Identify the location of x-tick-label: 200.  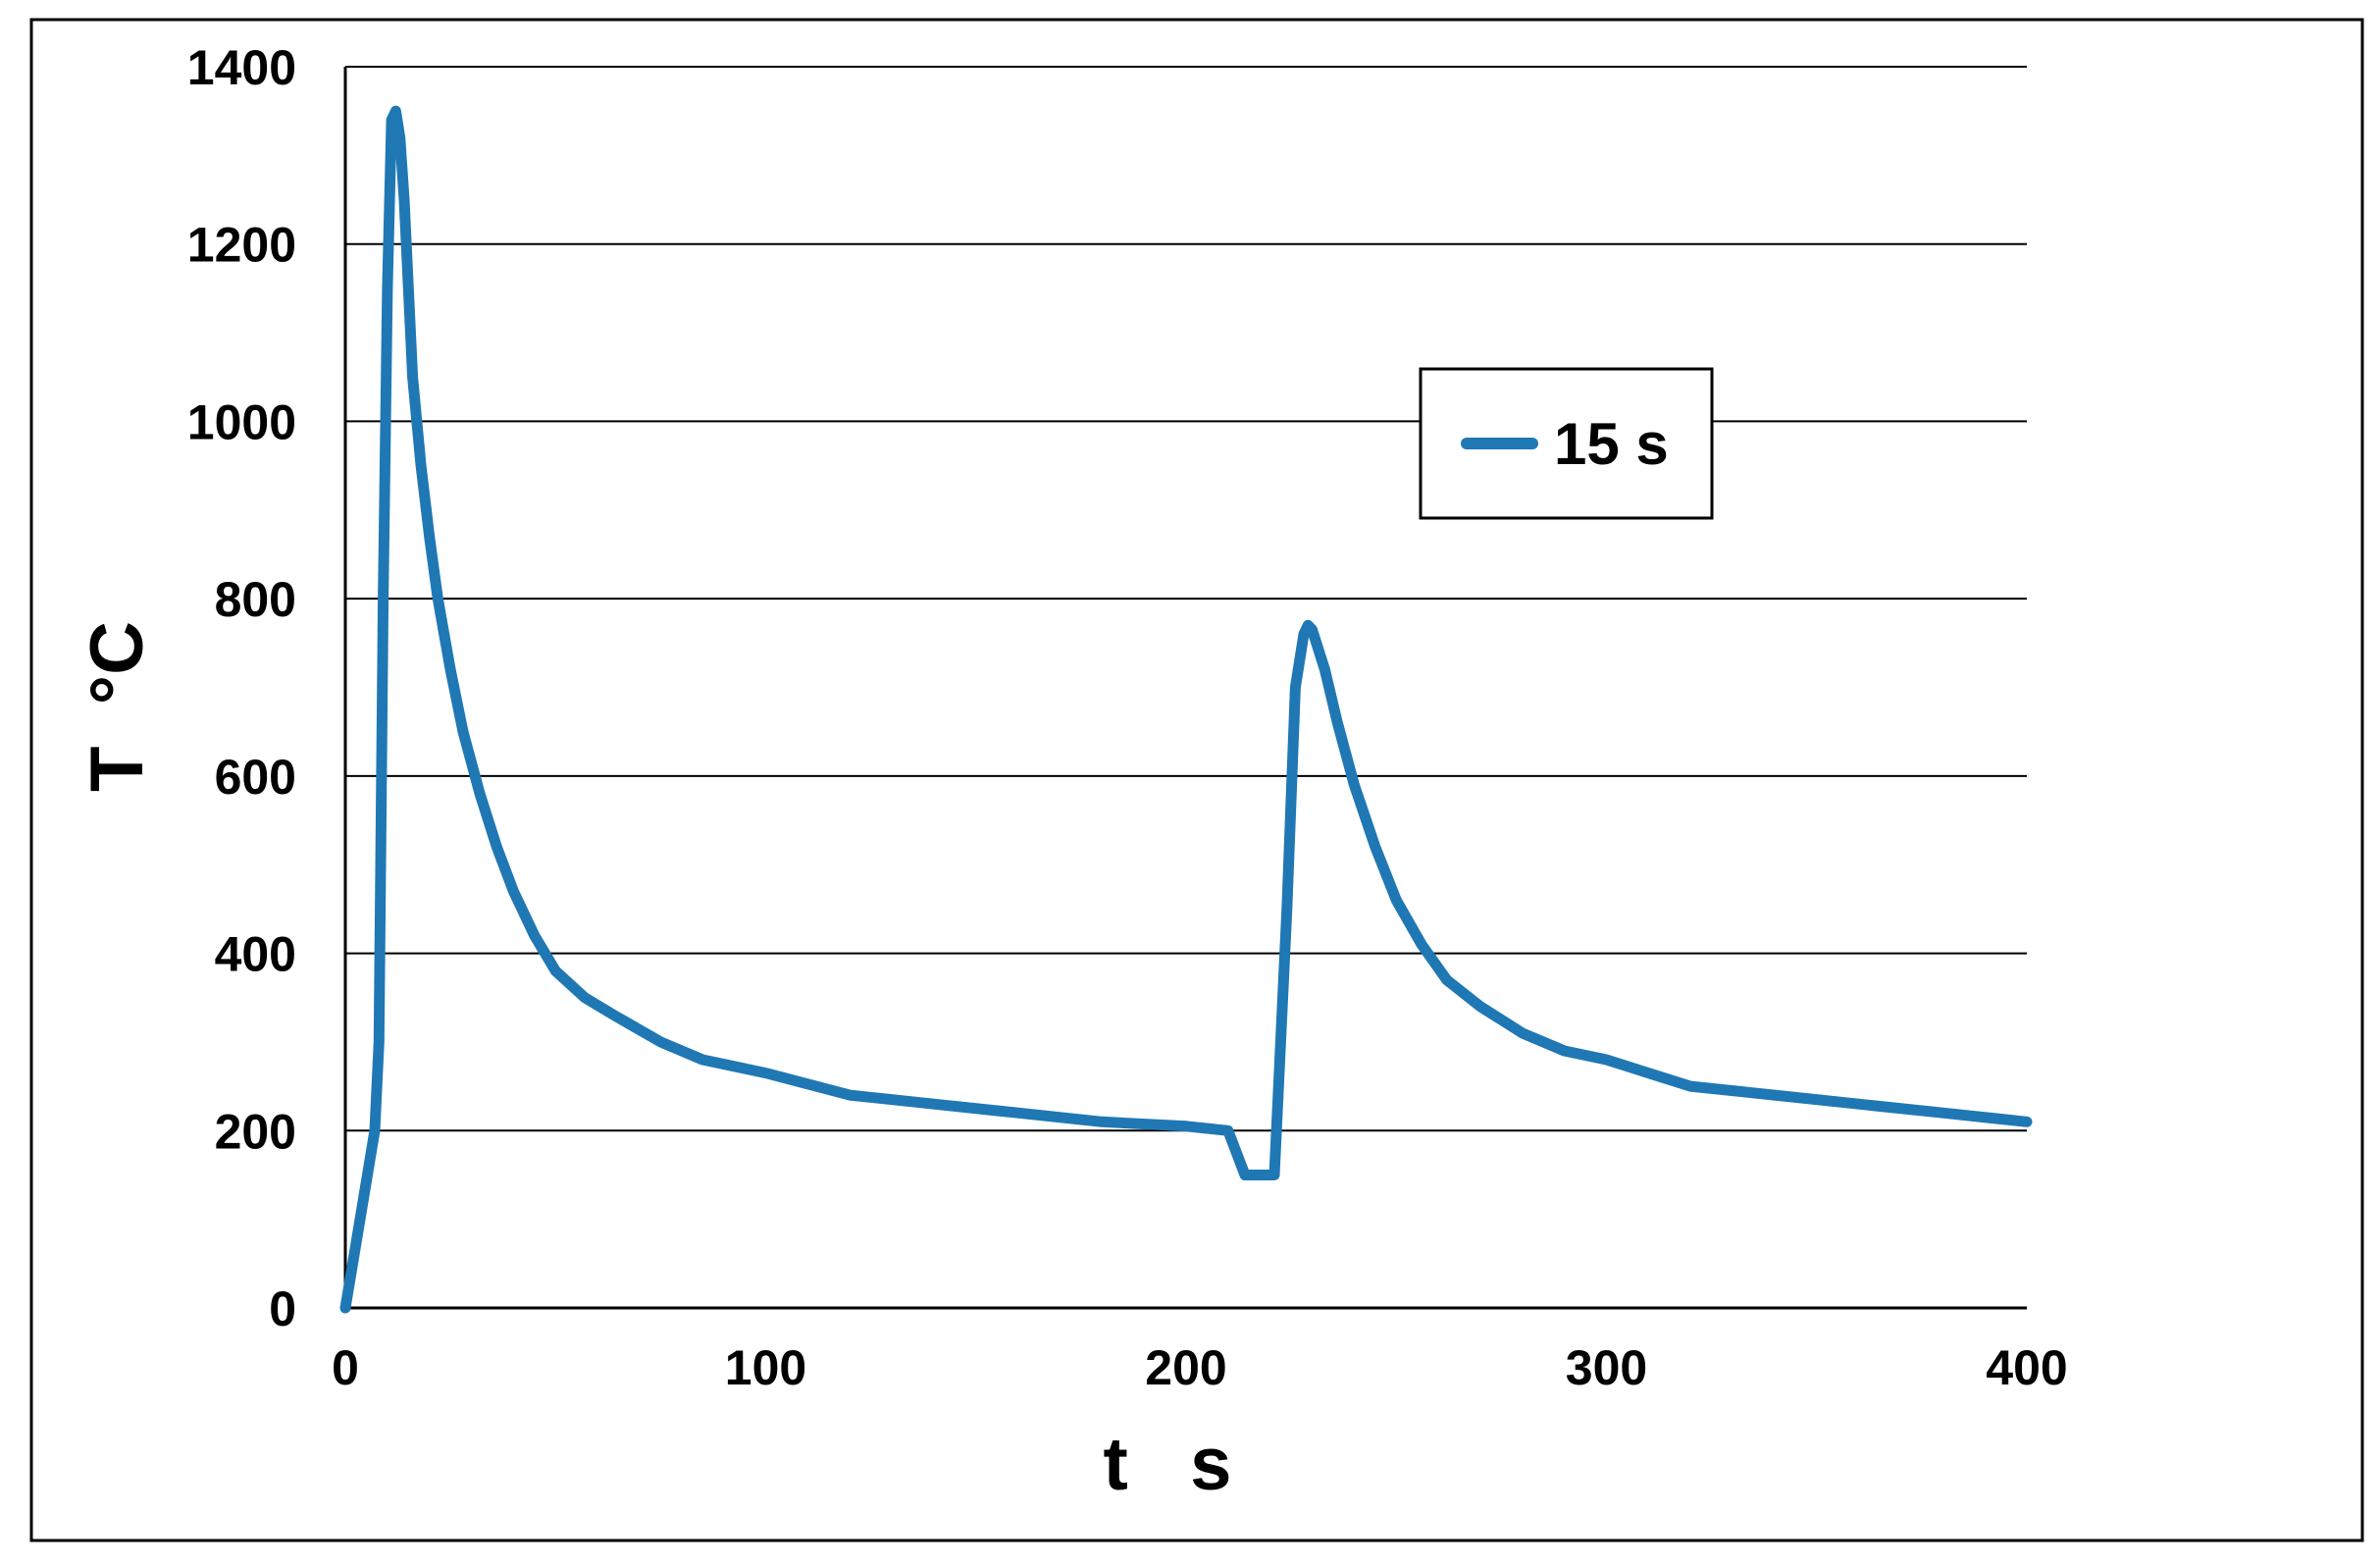
(1185, 1367).